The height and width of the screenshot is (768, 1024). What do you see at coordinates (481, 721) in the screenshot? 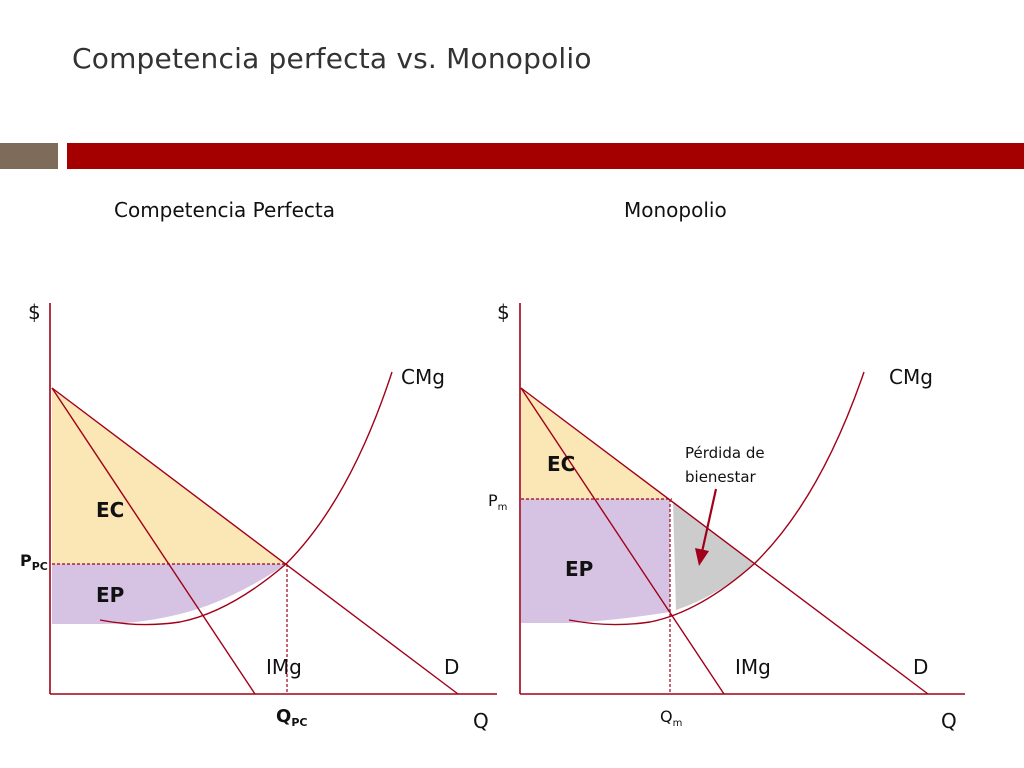
I see `left-x-axis-label: Q` at bounding box center [481, 721].